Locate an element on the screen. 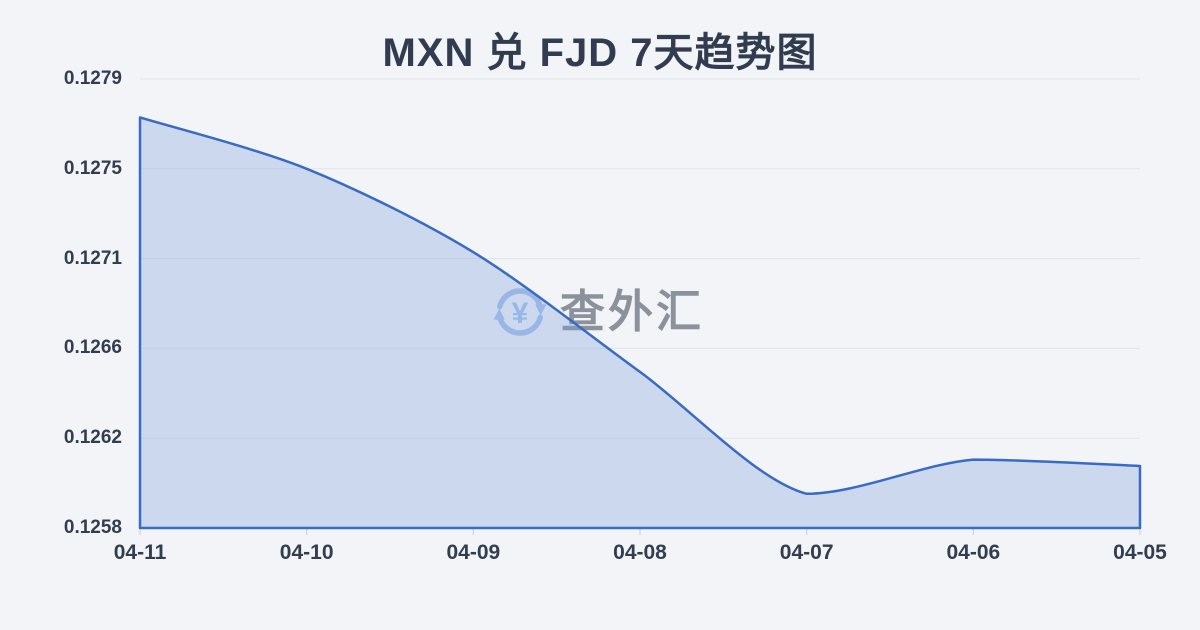  arrow-head-right-icon is located at coordinates (541, 310).